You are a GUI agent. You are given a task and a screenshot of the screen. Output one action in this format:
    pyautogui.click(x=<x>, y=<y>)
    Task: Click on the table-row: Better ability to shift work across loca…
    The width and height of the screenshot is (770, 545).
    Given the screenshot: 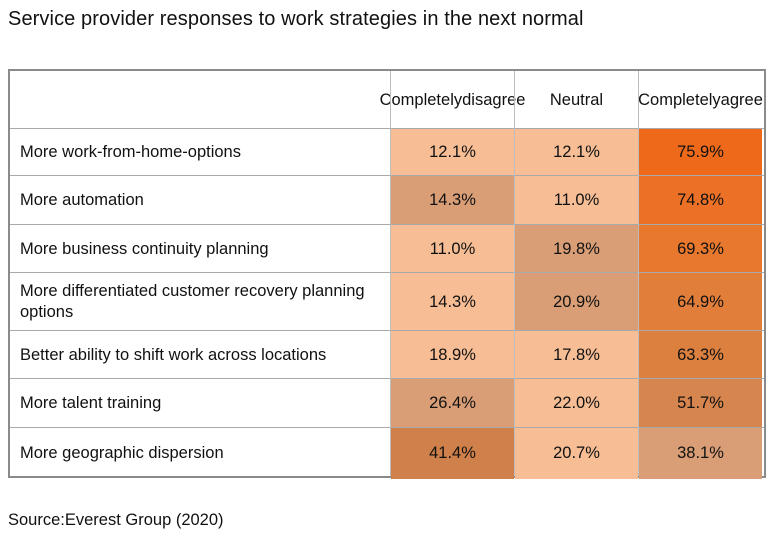 What is the action you would take?
    pyautogui.click(x=387, y=354)
    